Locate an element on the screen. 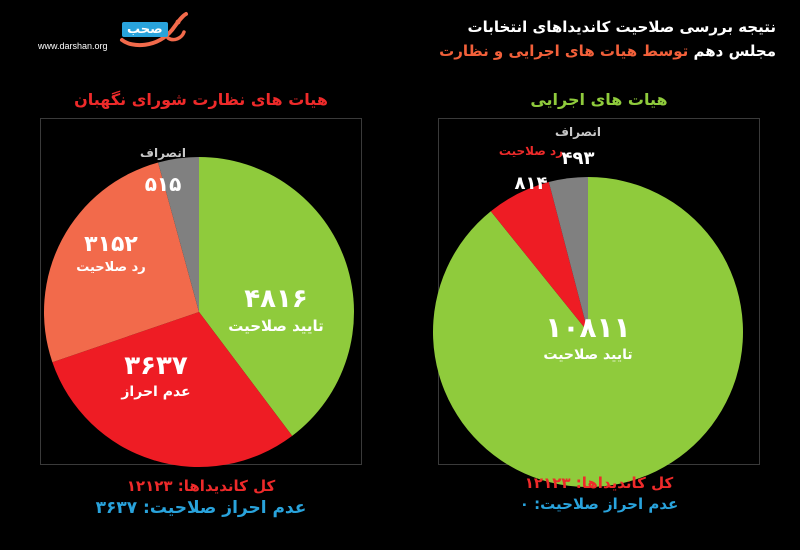 Image resolution: width=800 pixels, height=550 pixels. right-disqualified: عدم احراز صلاحیت: ۰ is located at coordinates (599, 504).